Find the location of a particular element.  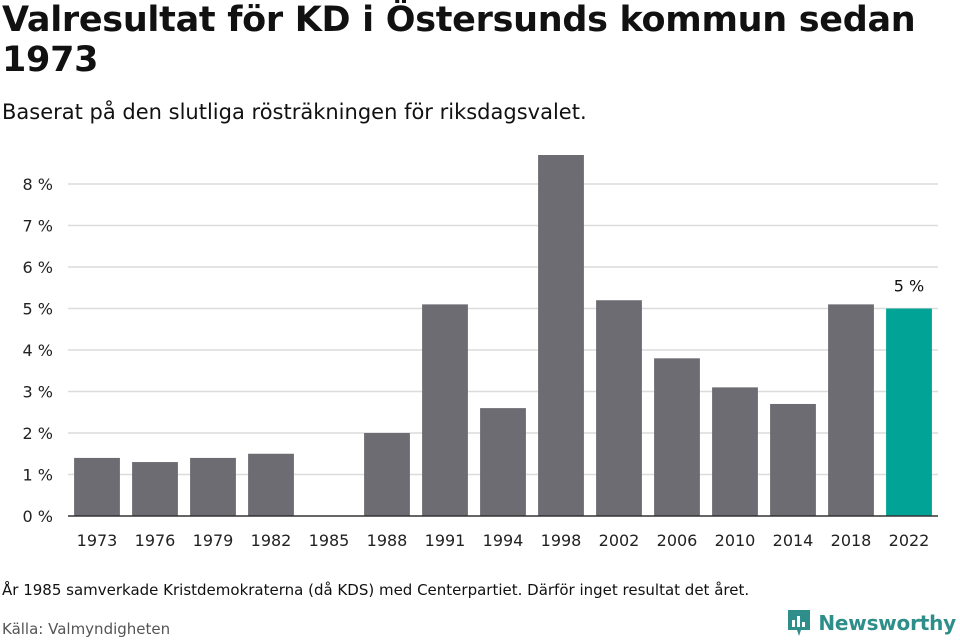

x-tick-label: 1985 is located at coordinates (329, 540).